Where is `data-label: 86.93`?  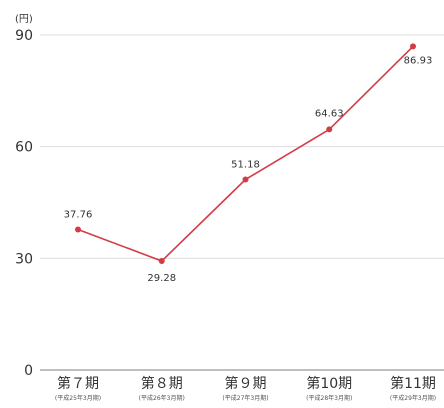 data-label: 86.93 is located at coordinates (418, 60).